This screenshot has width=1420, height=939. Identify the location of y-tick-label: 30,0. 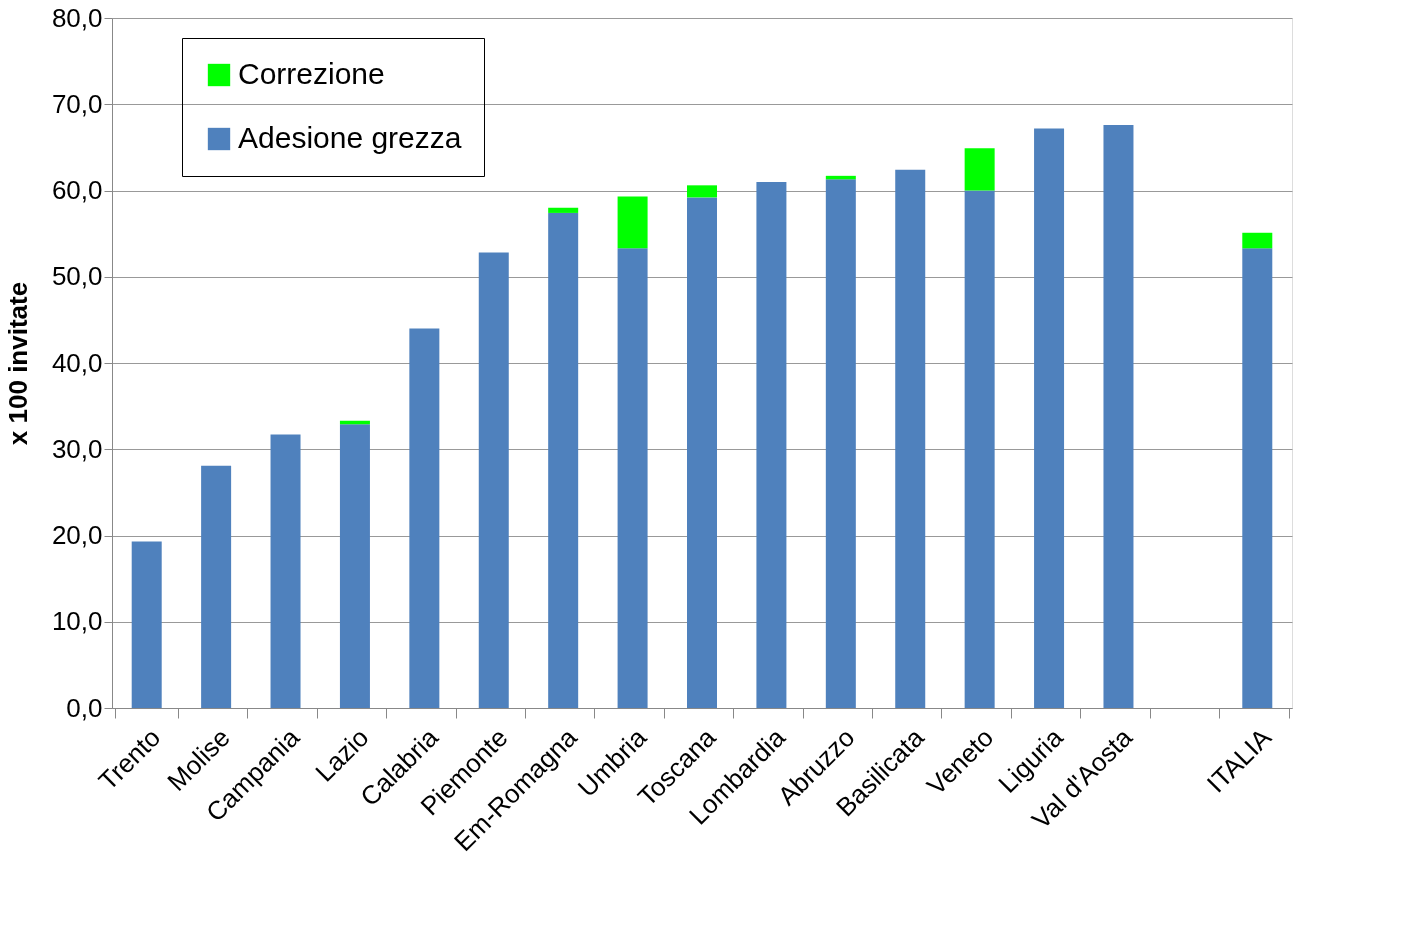
(77, 448).